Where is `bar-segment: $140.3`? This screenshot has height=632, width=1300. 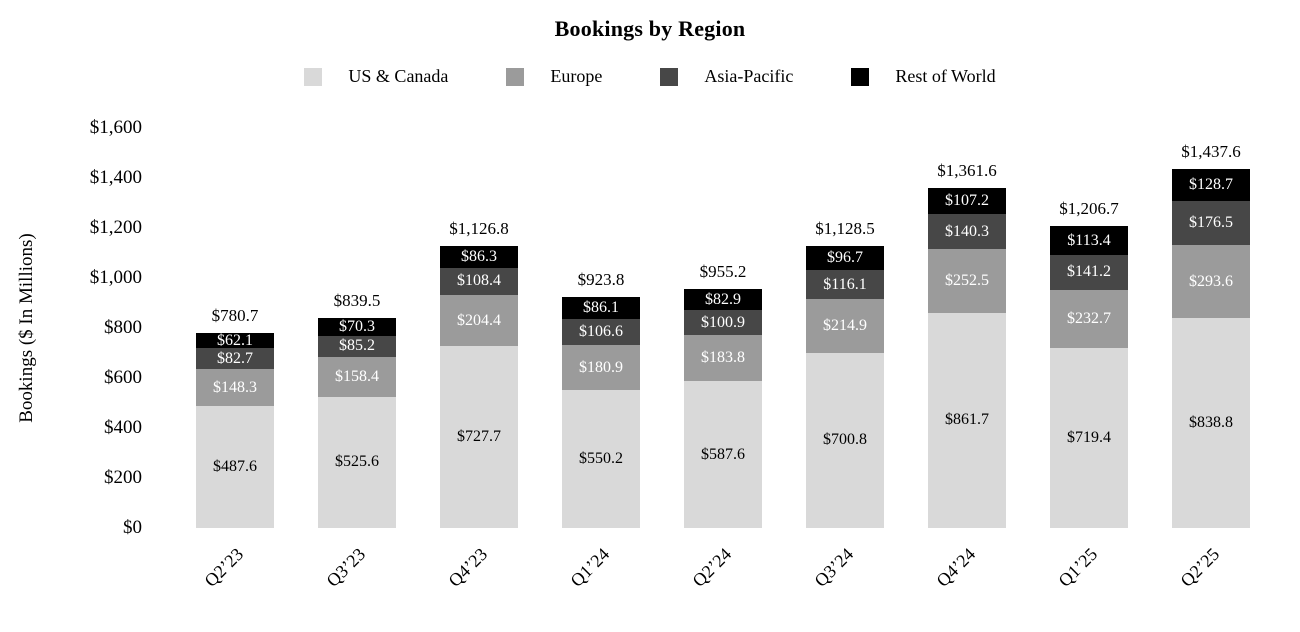
bar-segment: $140.3 is located at coordinates (967, 232).